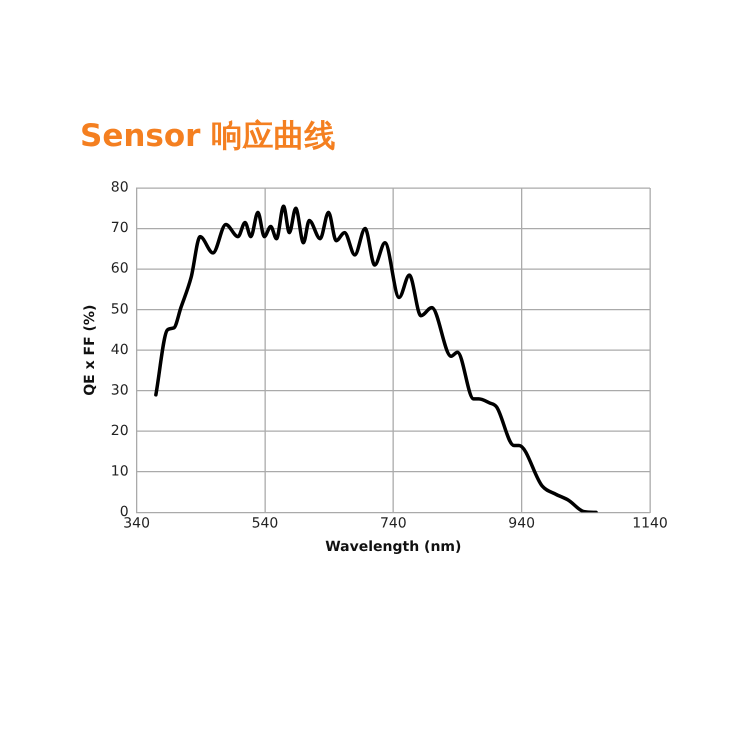 This screenshot has height=750, width=750. What do you see at coordinates (119, 268) in the screenshot?
I see `y-tick-label: 60` at bounding box center [119, 268].